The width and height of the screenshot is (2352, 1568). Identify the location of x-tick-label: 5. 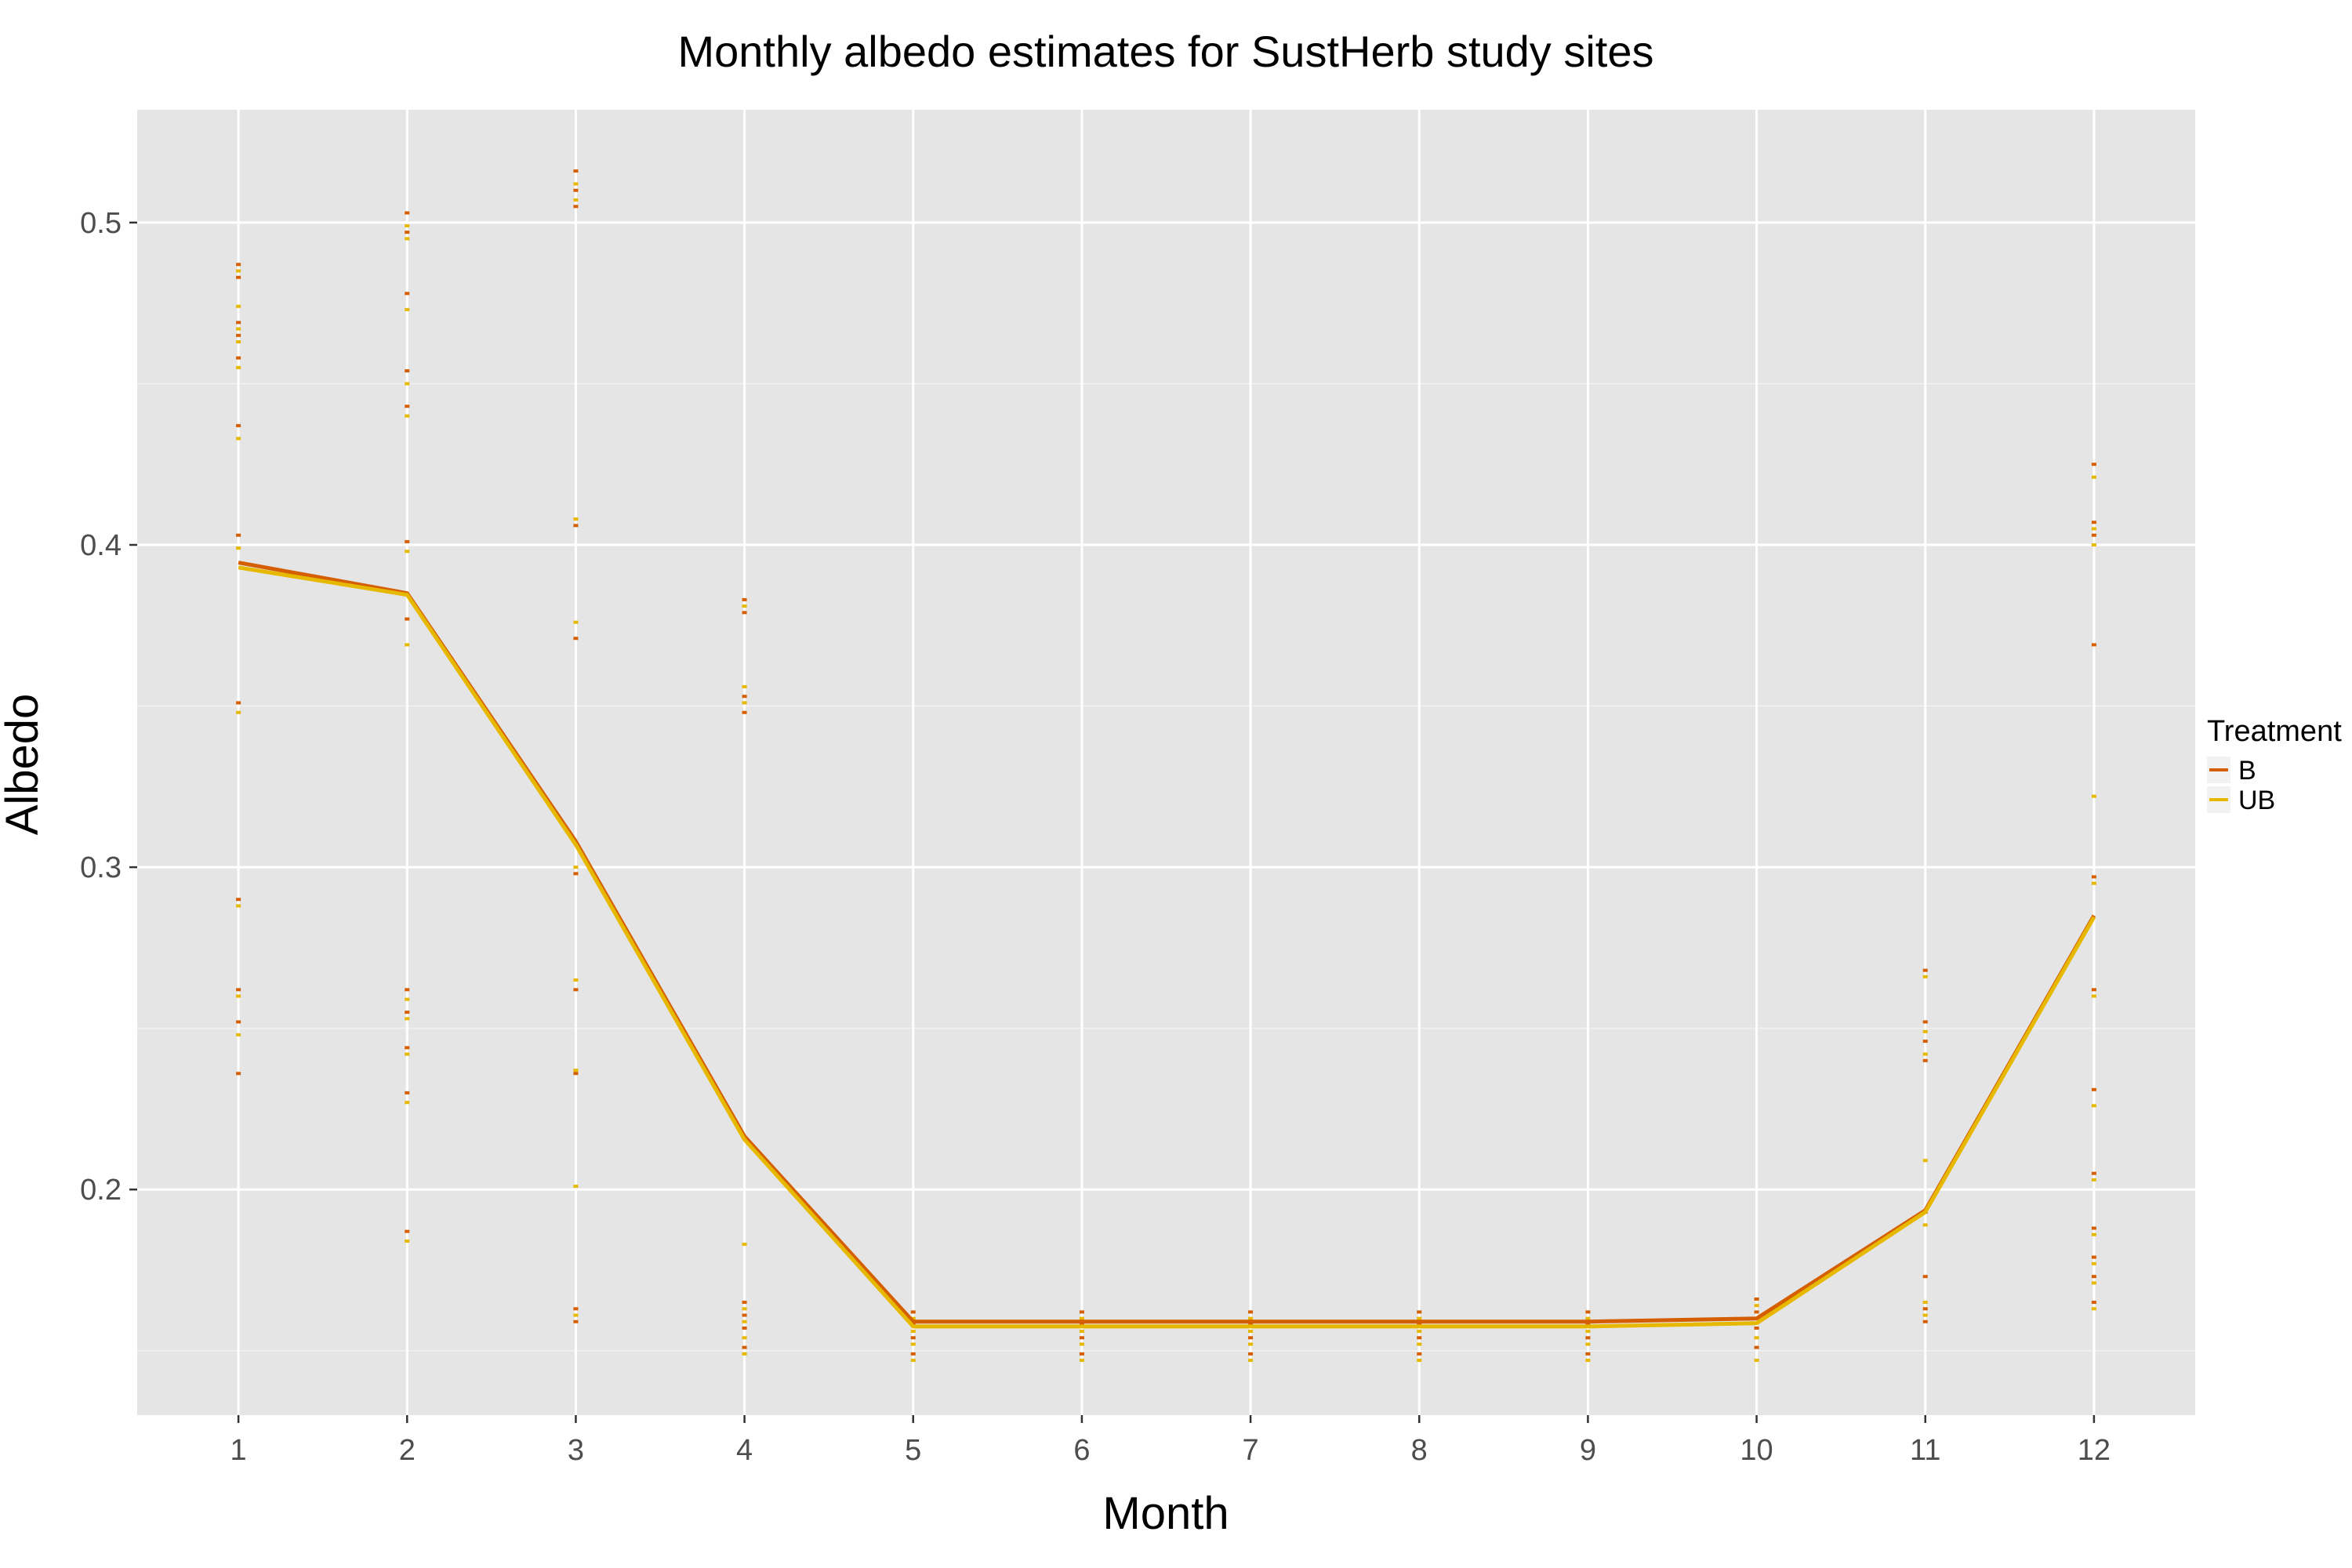
(913, 1450).